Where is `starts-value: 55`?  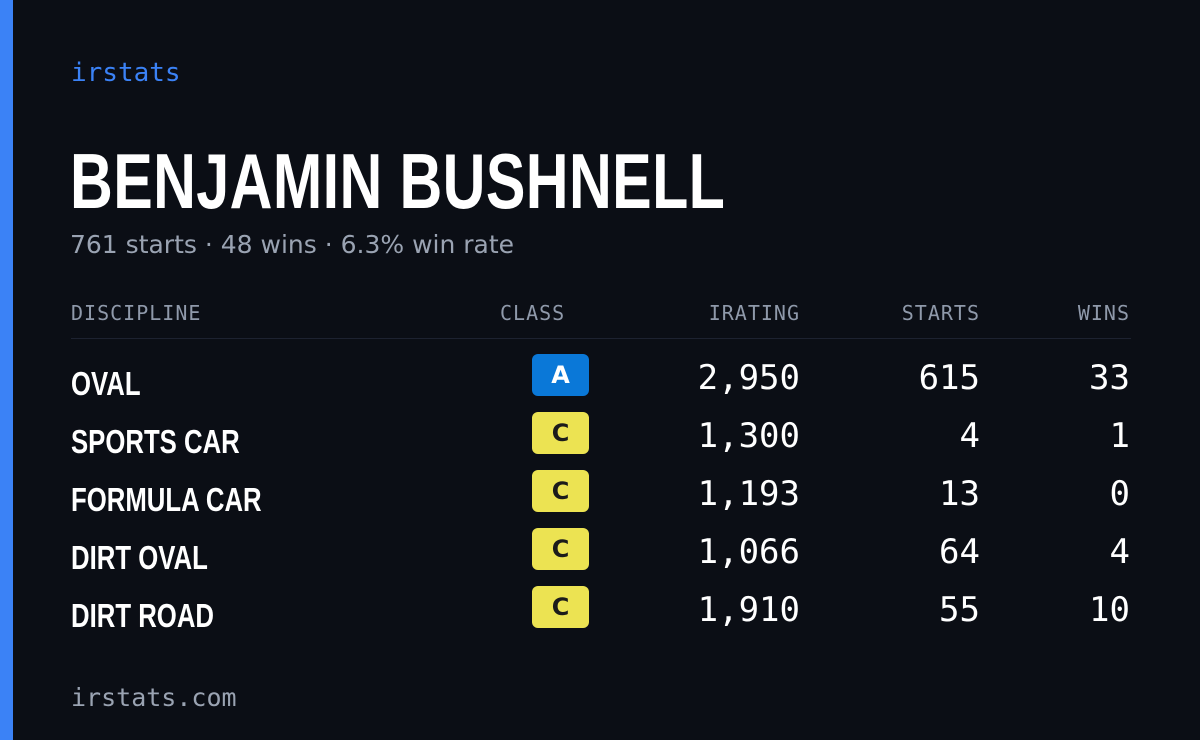
starts-value: 55 is located at coordinates (959, 610).